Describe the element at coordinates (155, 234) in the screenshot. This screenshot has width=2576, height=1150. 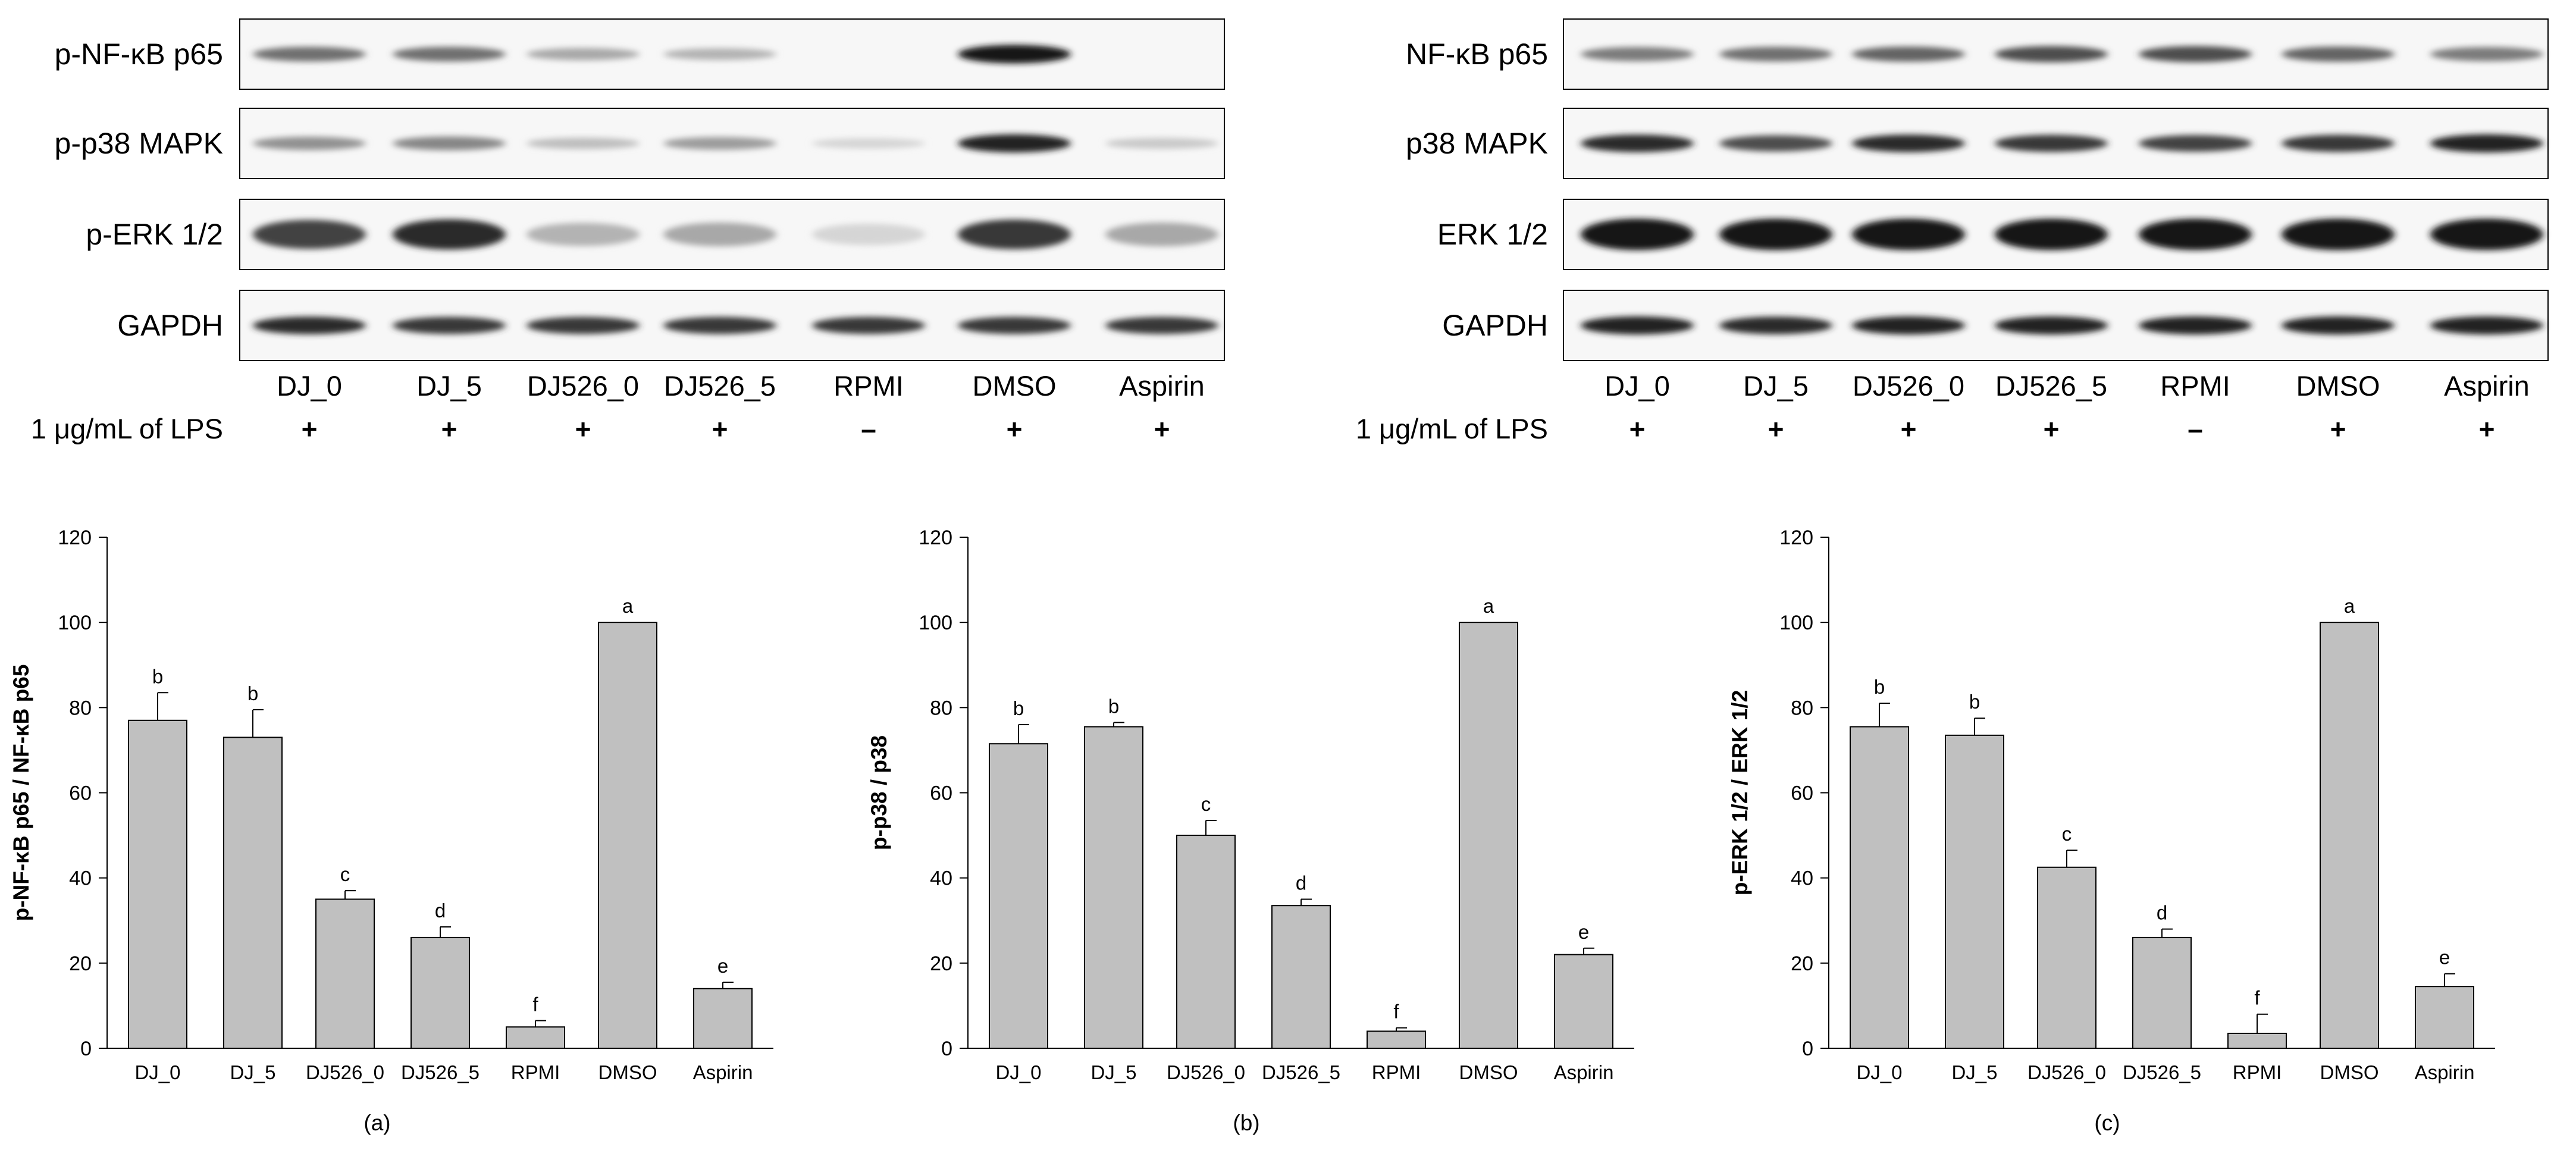
I see `blot-row-label-2: p-ERK 1/2` at that location.